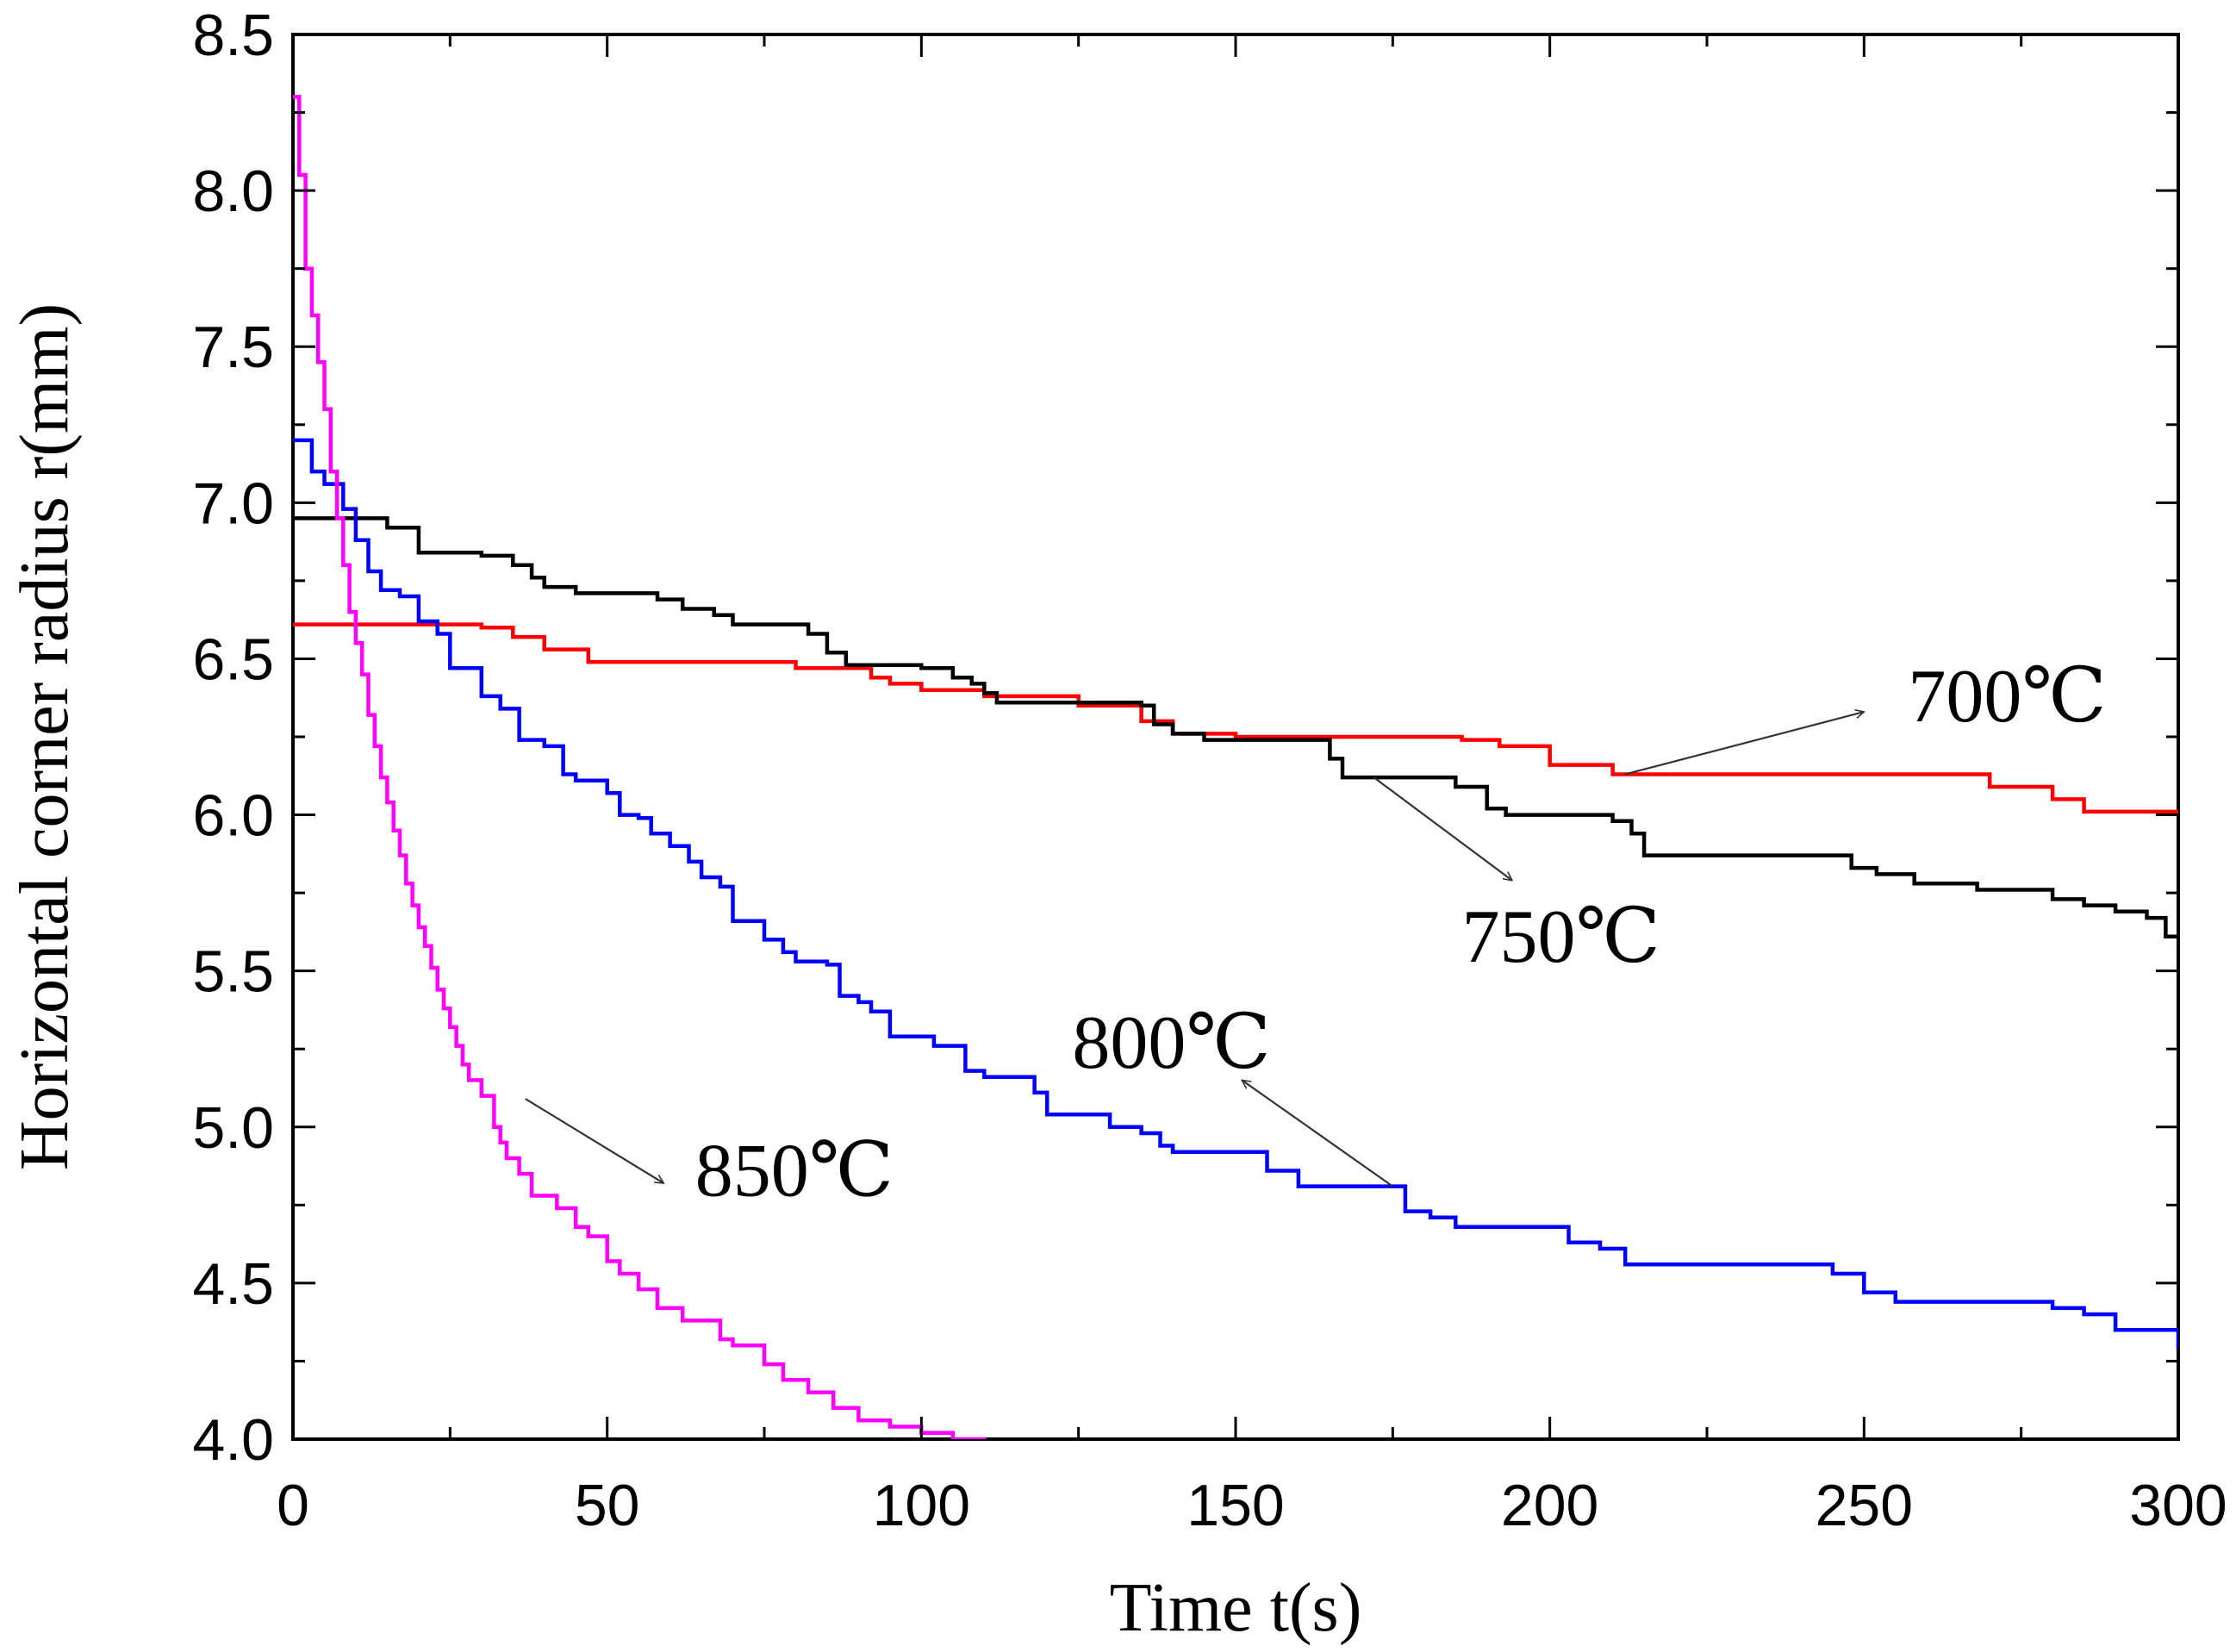 This screenshot has height=1652, width=2236. What do you see at coordinates (233, 35) in the screenshot?
I see `y-tick-label: 8.5` at bounding box center [233, 35].